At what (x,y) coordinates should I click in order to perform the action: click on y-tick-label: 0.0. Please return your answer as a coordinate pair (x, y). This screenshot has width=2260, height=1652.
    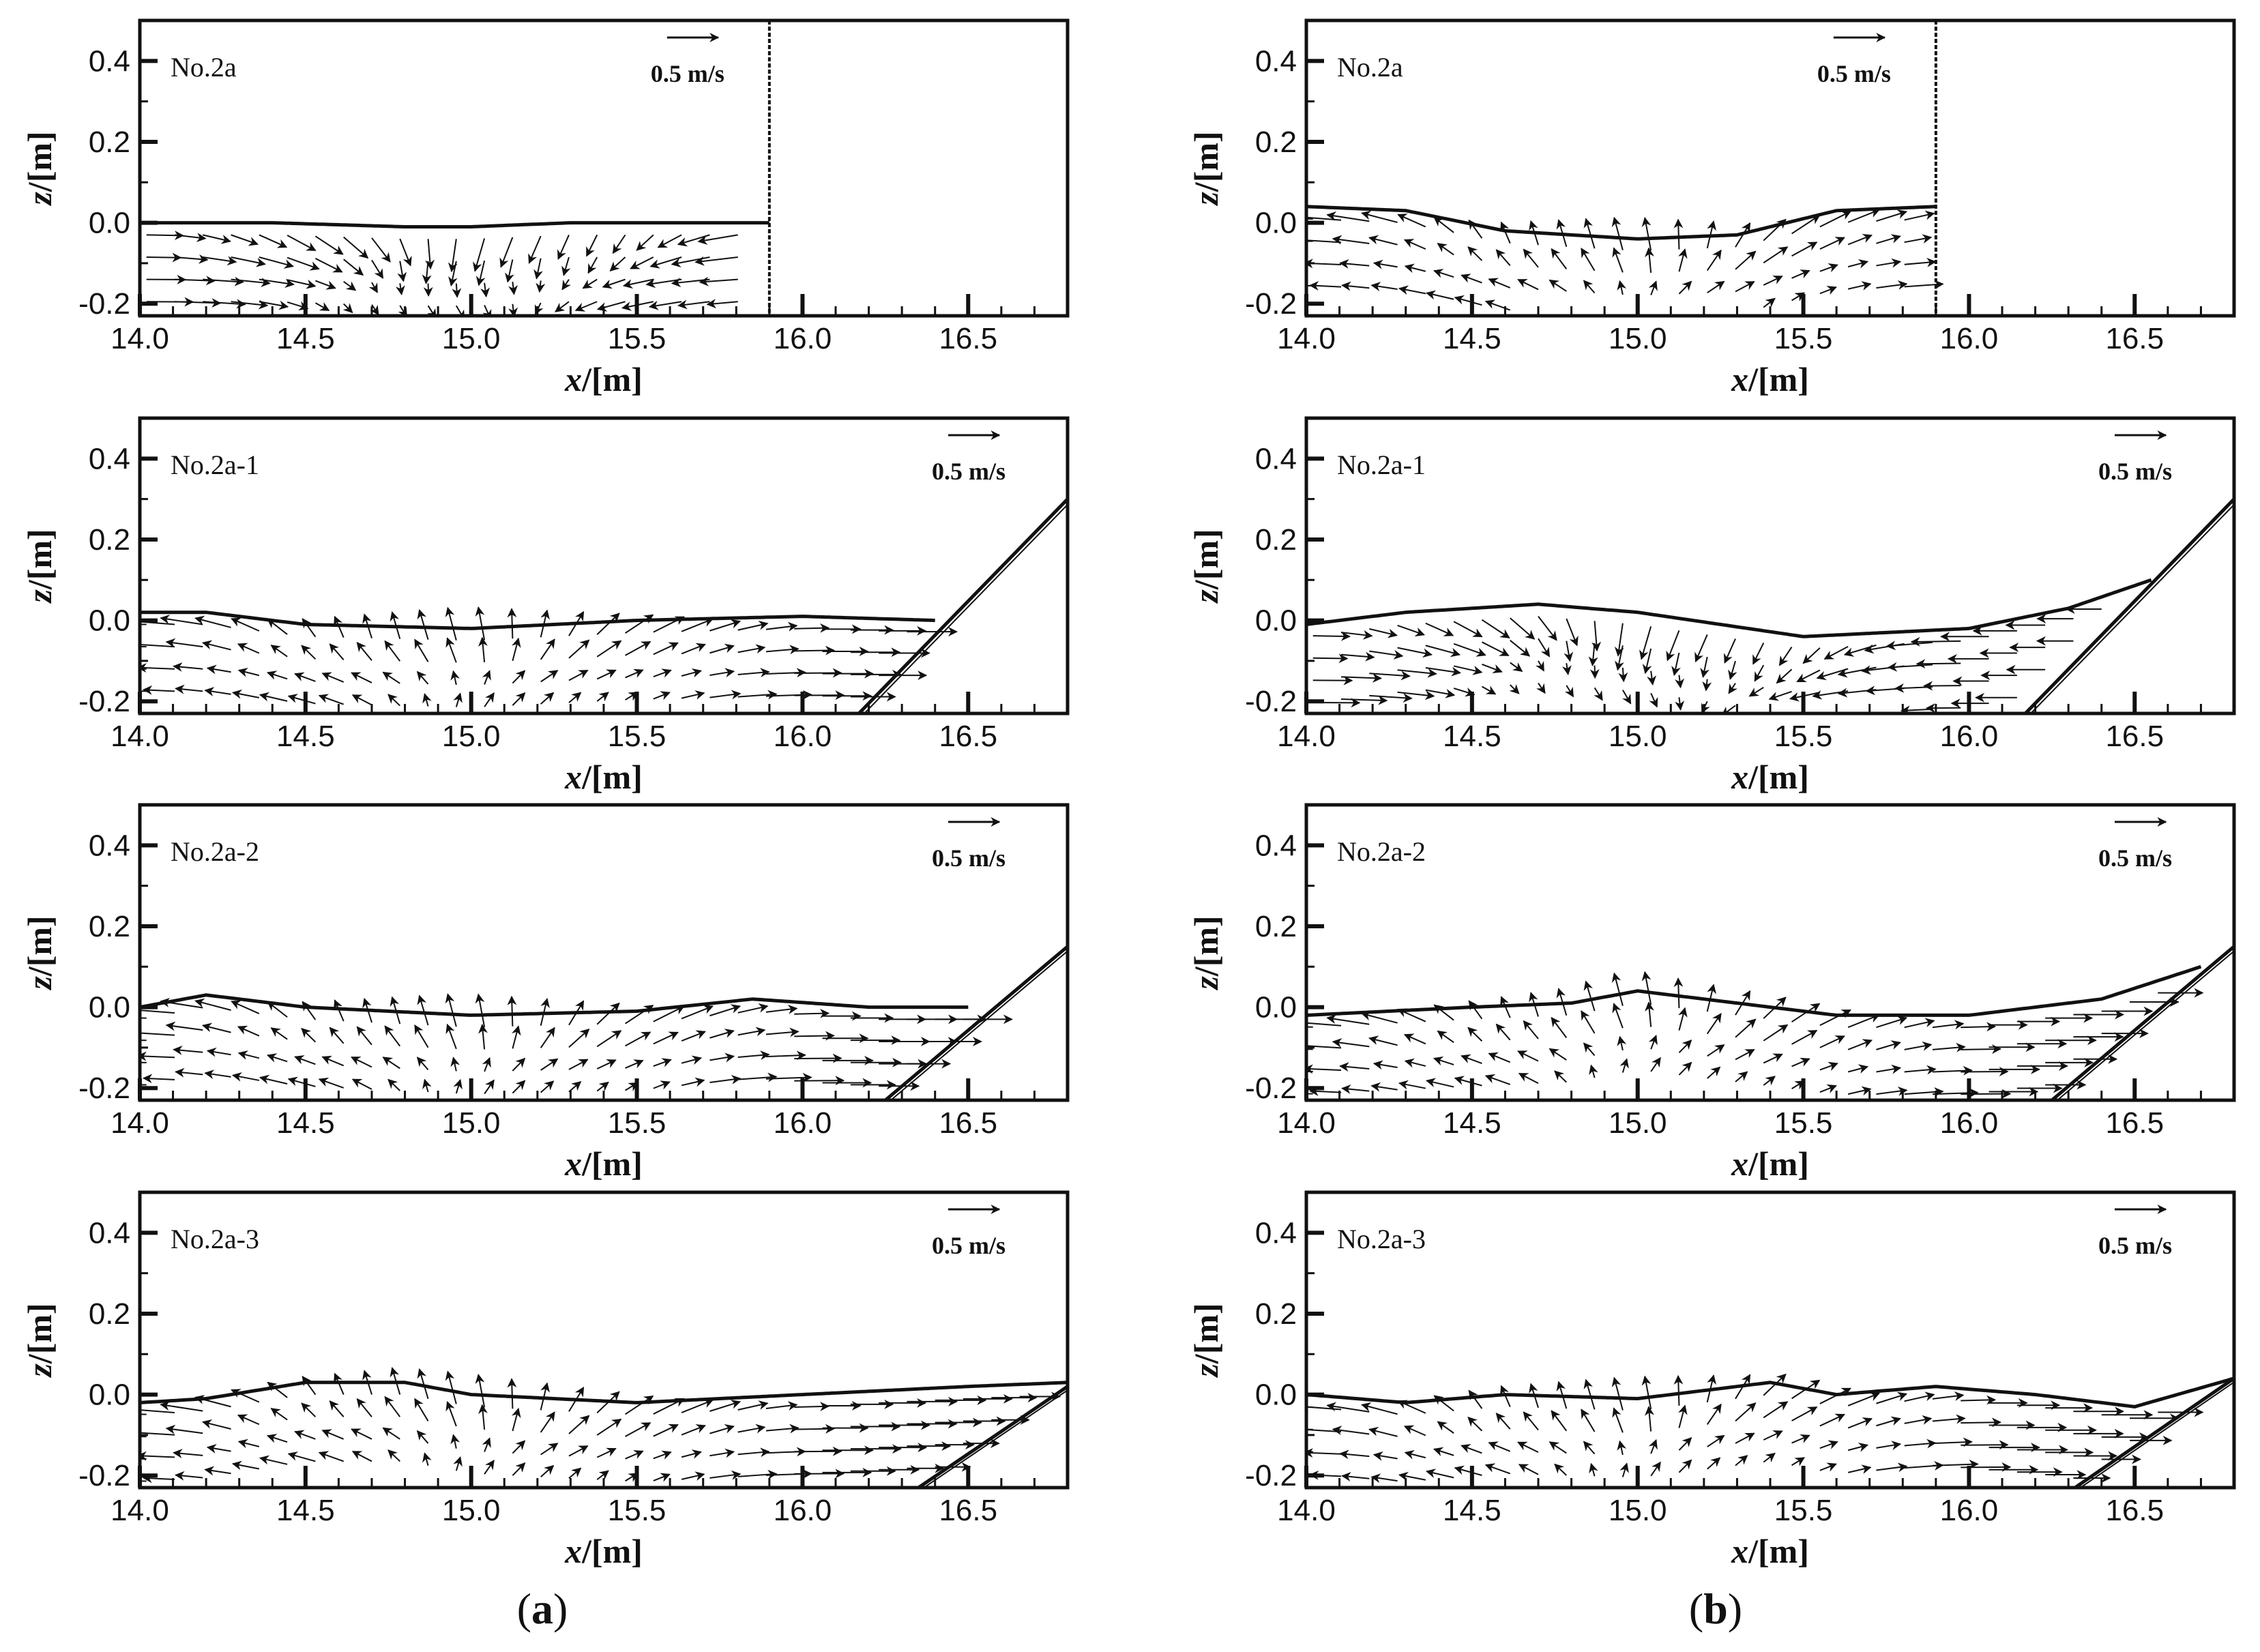
    Looking at the image, I should click on (1276, 224).